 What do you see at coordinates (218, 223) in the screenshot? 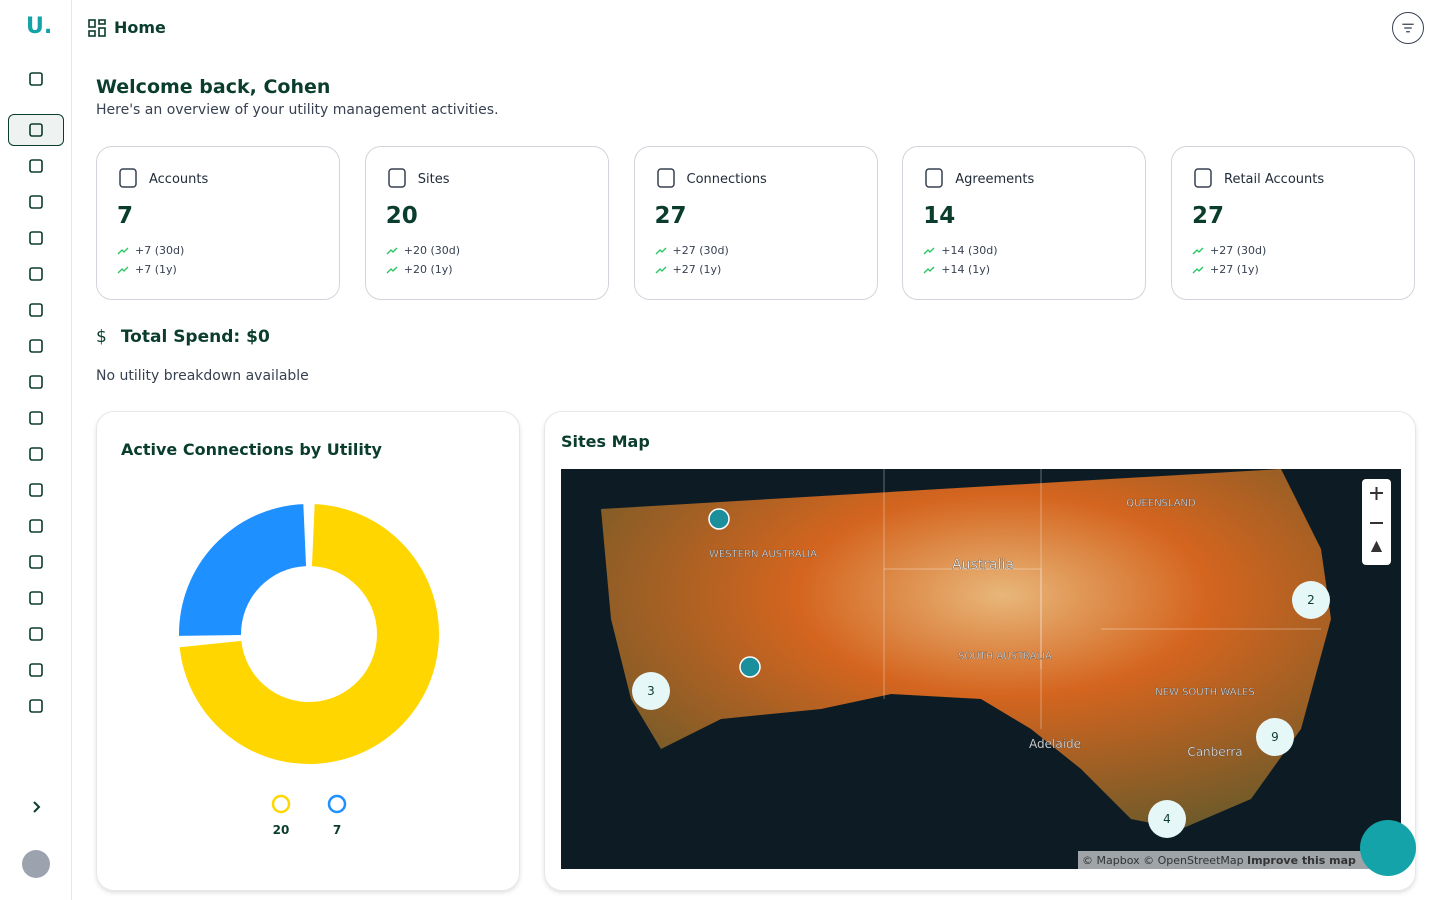
I see `stat-card: Accounts 7 +7 (30d) +7 (1y)` at bounding box center [218, 223].